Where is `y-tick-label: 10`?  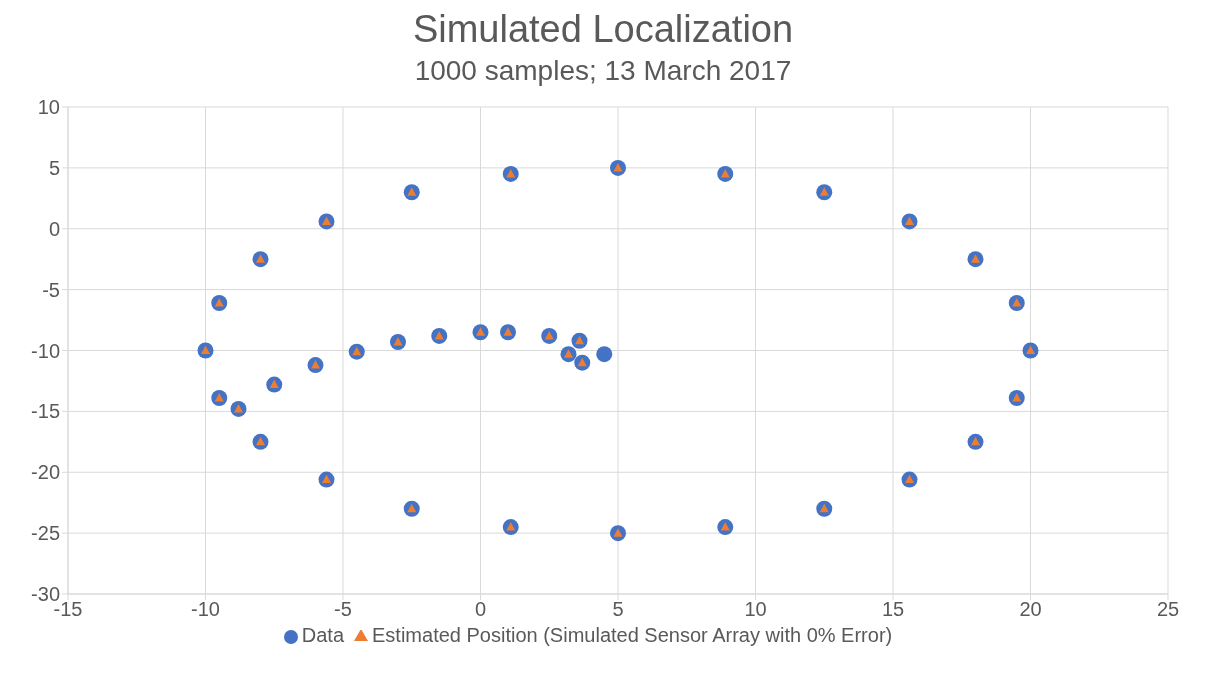
y-tick-label: 10 is located at coordinates (48, 107).